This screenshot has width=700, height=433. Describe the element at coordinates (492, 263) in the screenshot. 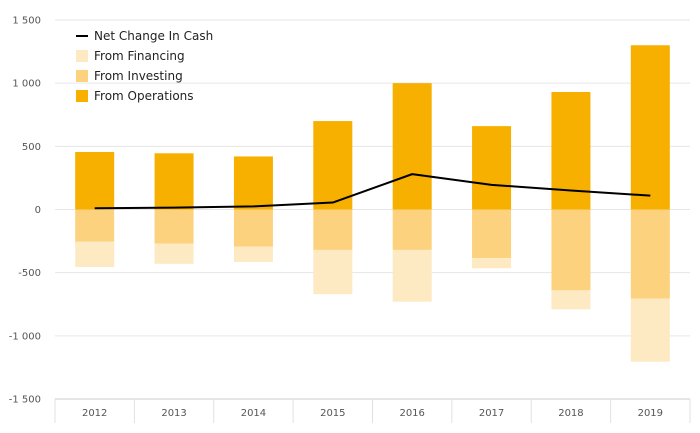

I see `bar-from-financing-2017` at that location.